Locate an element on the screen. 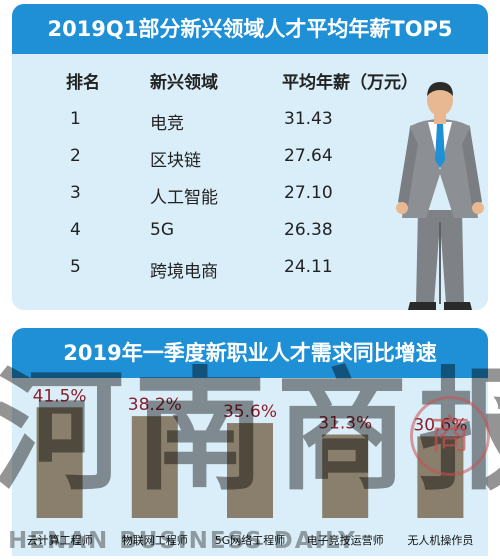 This screenshot has height=560, width=500. row-rank: 4 is located at coordinates (75, 230).